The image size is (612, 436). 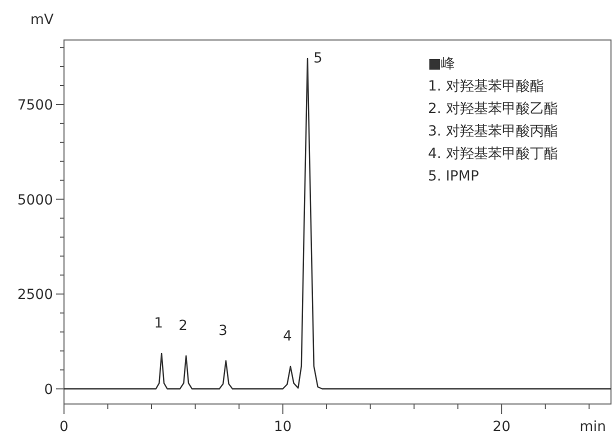 What do you see at coordinates (442, 64) in the screenshot?
I see `annotation: ■峰` at bounding box center [442, 64].